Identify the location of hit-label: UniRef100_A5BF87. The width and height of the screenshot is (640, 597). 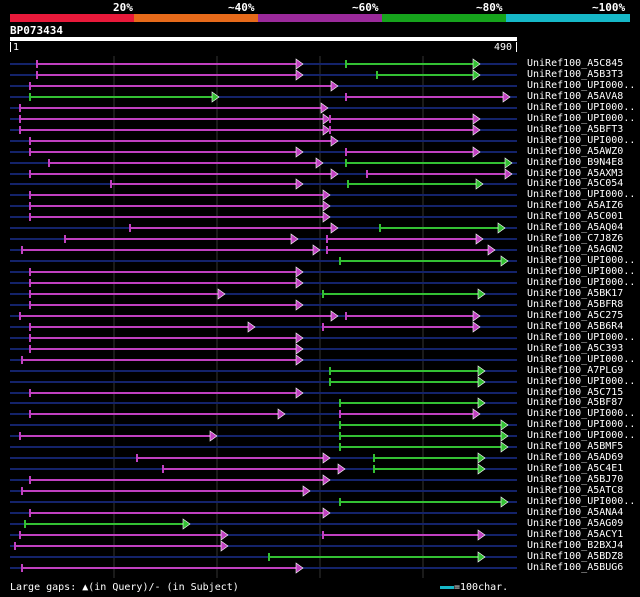
(575, 402).